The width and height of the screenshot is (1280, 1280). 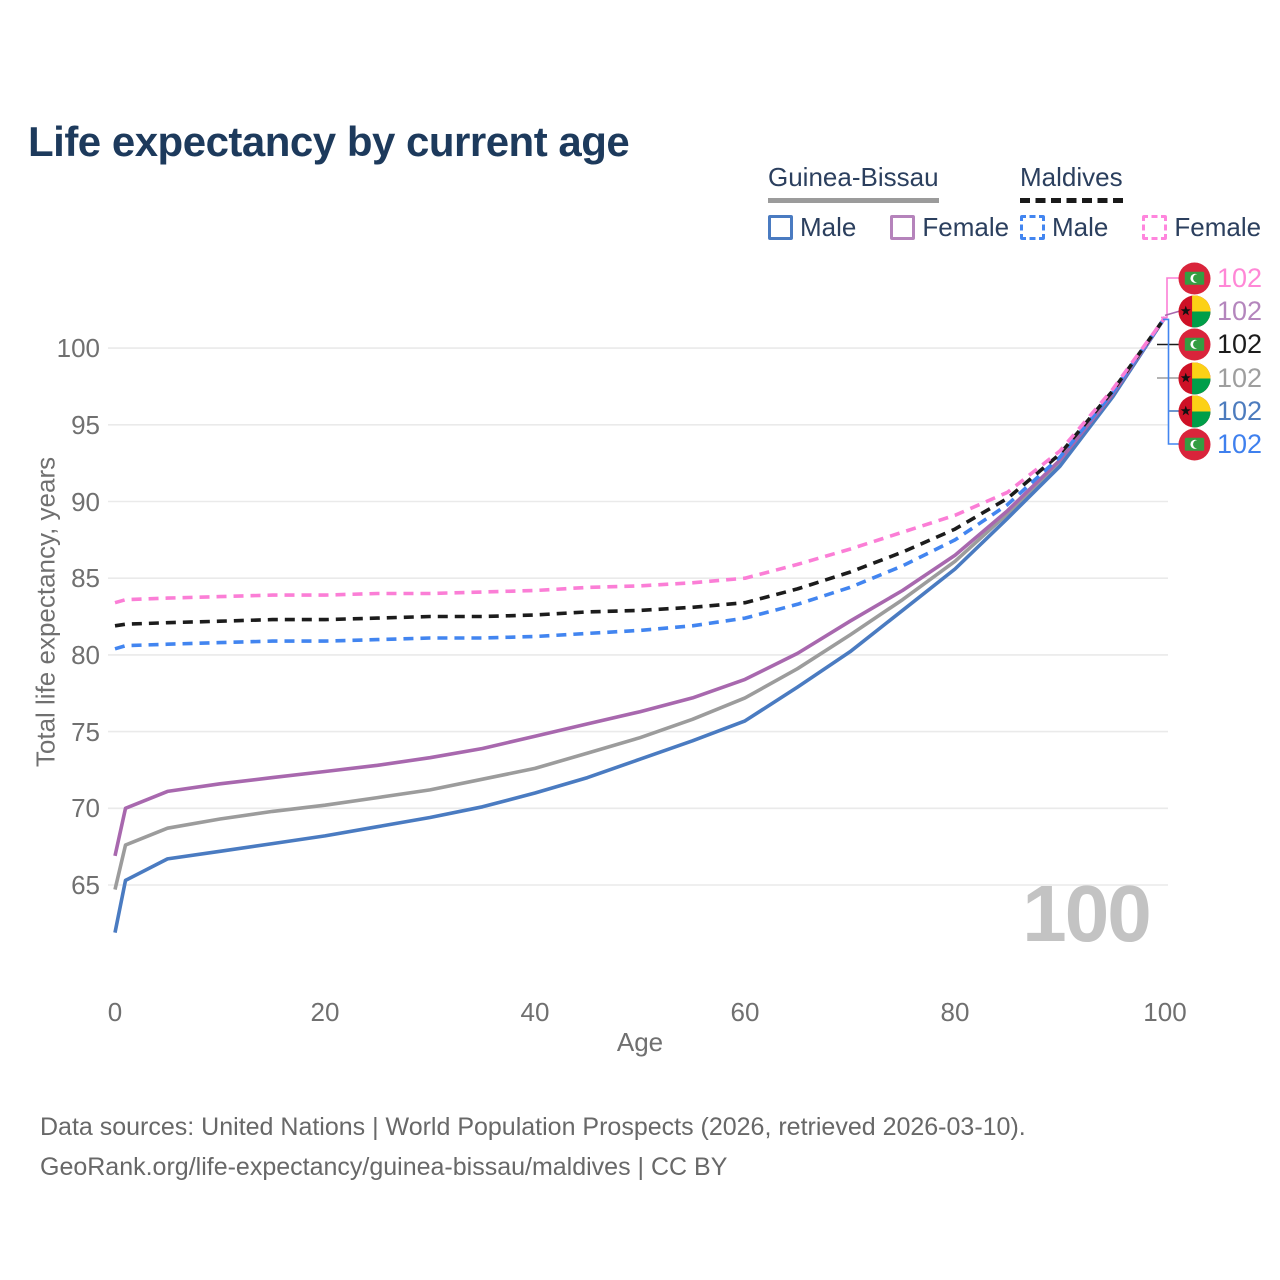 What do you see at coordinates (1171, 381) in the screenshot?
I see `end-label-leader-maldives-male` at bounding box center [1171, 381].